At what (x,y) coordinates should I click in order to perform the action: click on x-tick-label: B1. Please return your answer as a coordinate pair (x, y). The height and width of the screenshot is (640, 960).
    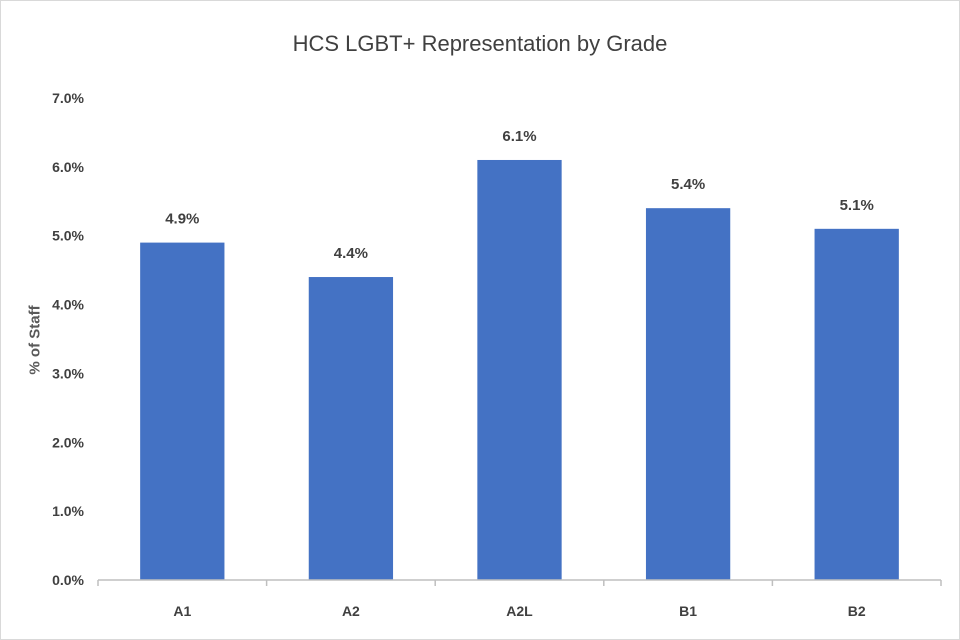
    Looking at the image, I should click on (688, 611).